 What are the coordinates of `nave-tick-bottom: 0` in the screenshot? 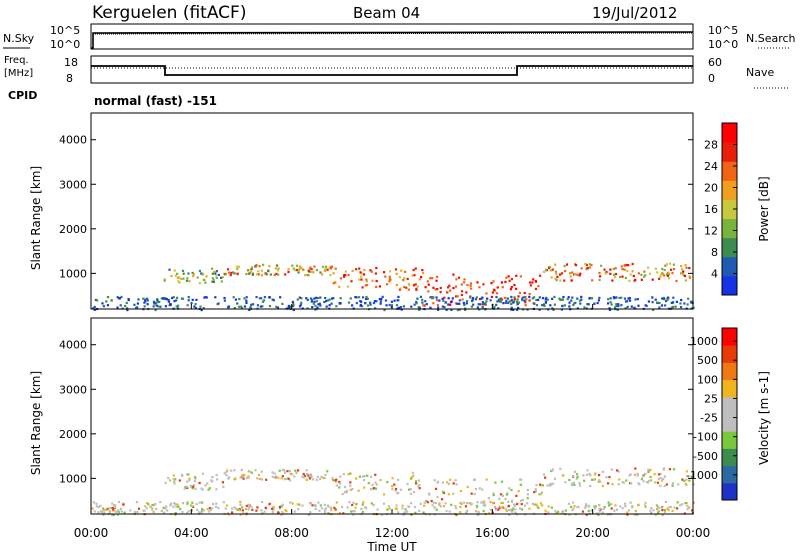 It's located at (711, 78).